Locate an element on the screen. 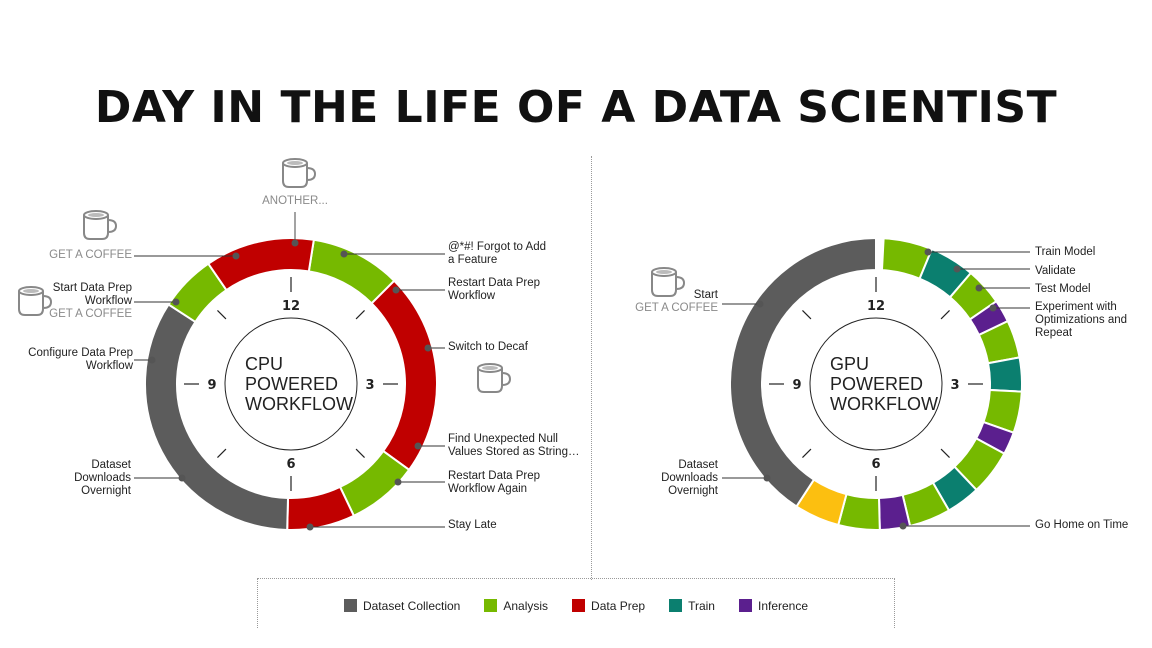 This screenshot has width=1152, height=648. gpu-center-text: GPU is located at coordinates (849, 364).